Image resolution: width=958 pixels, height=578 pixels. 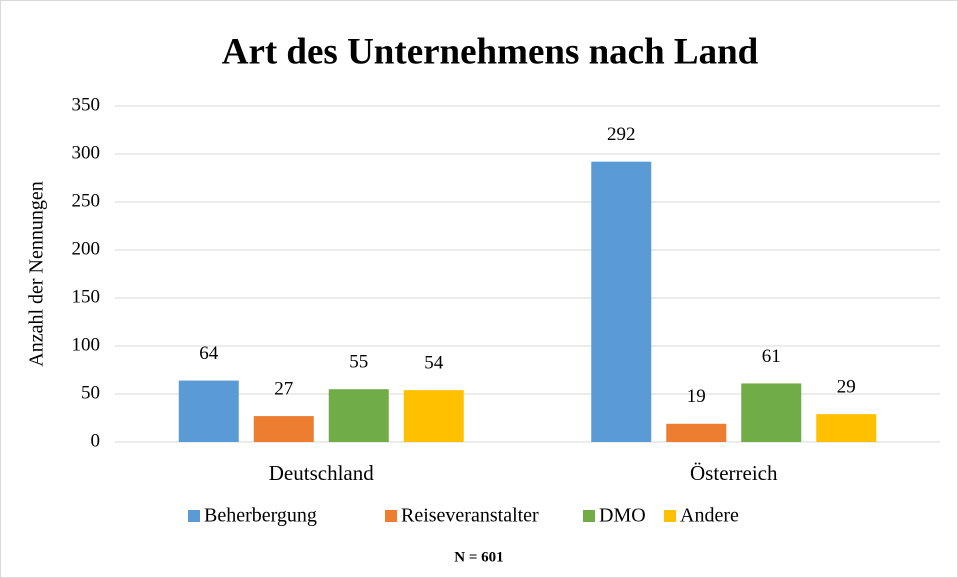 What do you see at coordinates (846, 387) in the screenshot?
I see `data-label: 29` at bounding box center [846, 387].